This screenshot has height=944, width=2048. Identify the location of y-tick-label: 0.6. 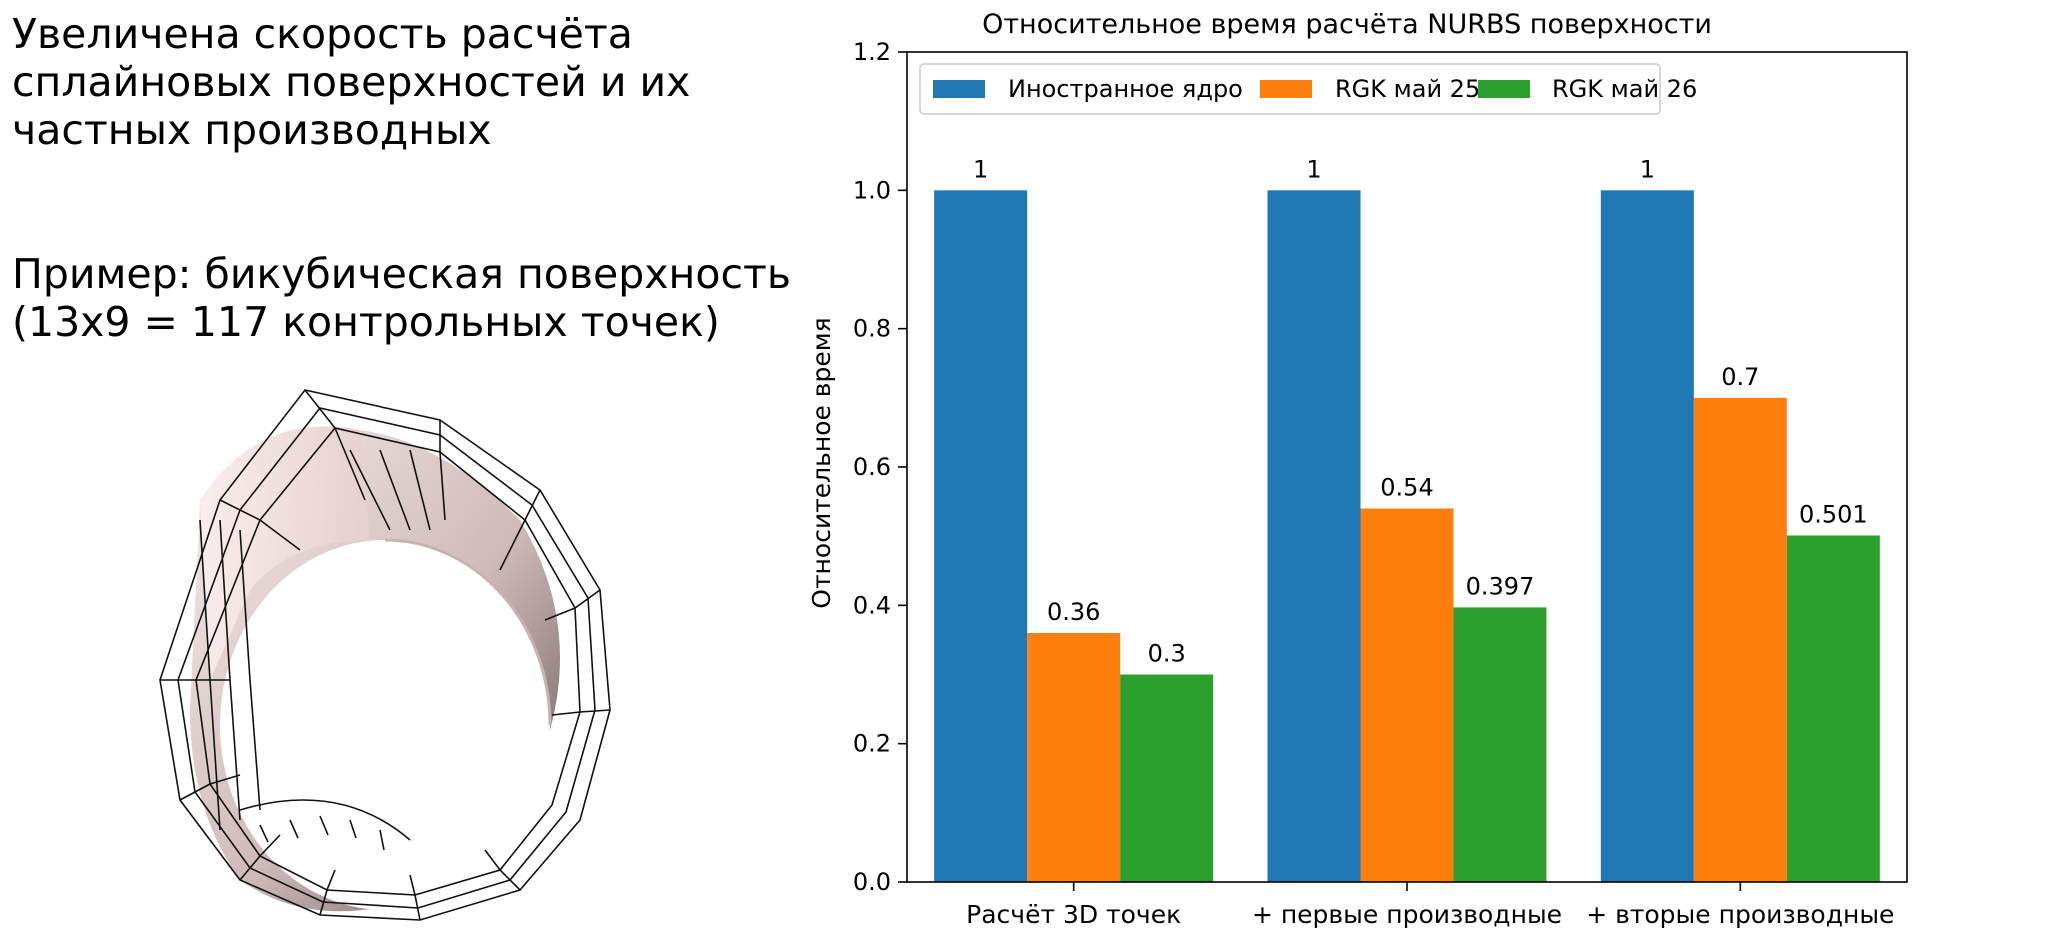
(872, 467).